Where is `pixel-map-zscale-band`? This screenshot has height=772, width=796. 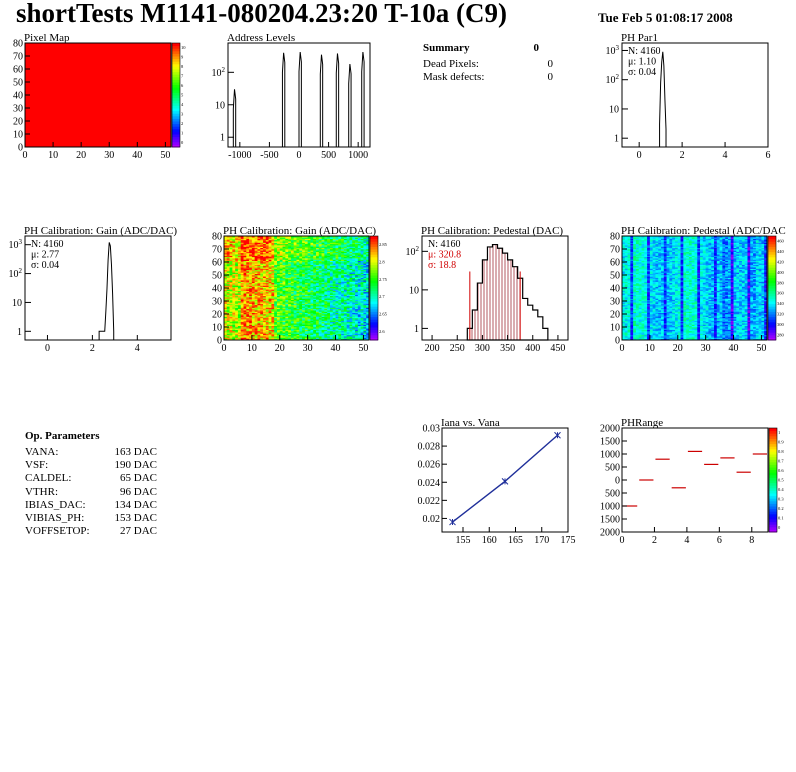 pixel-map-zscale-band is located at coordinates (176, 50).